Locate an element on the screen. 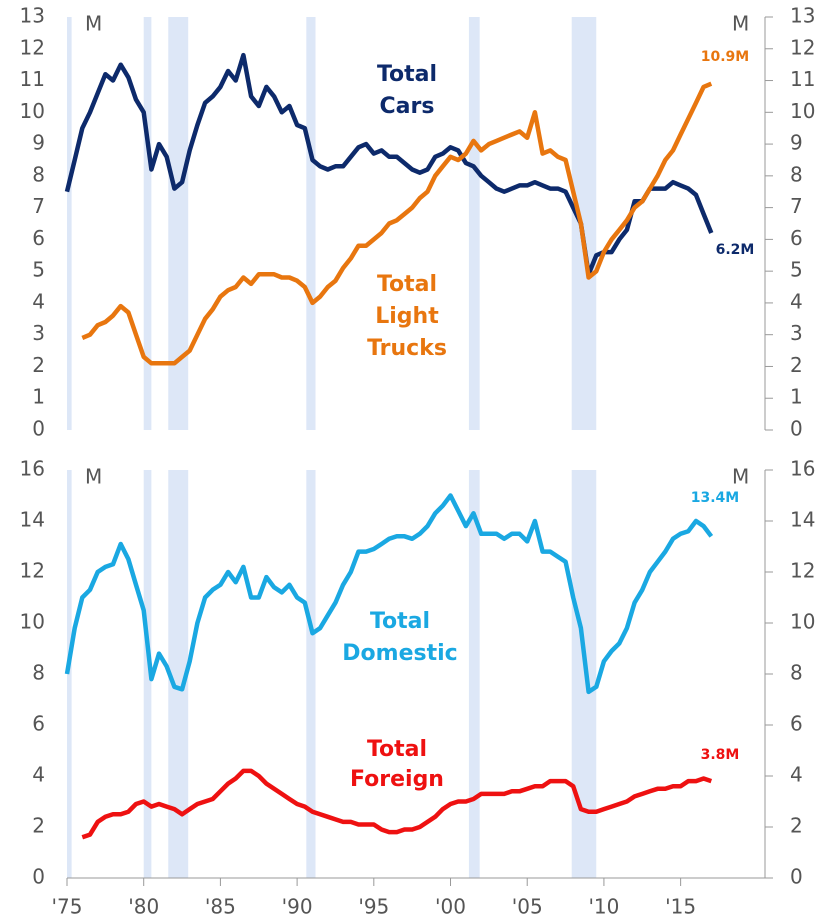 The height and width of the screenshot is (923, 825). y2-tick-label: 7 is located at coordinates (796, 206).